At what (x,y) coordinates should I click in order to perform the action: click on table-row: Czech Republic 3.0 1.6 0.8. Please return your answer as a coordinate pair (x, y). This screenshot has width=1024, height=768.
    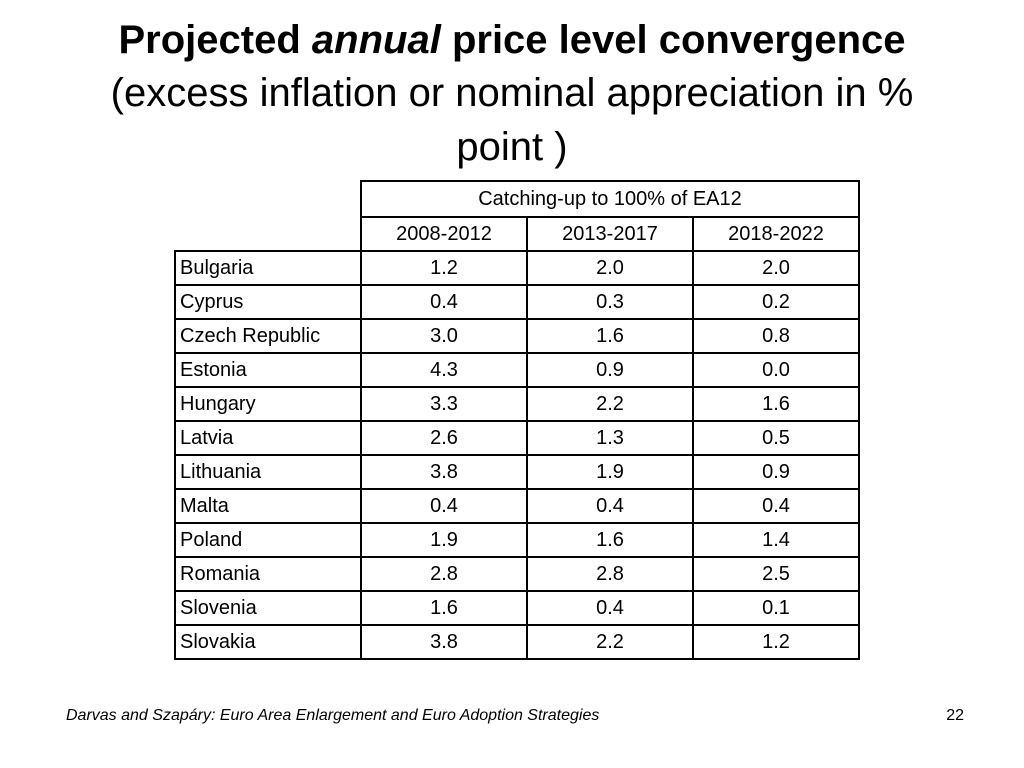
    Looking at the image, I should click on (517, 336).